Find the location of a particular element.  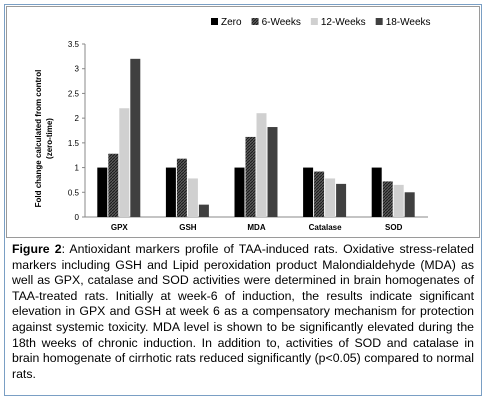

bar-gsh-18-weeks is located at coordinates (203, 210).